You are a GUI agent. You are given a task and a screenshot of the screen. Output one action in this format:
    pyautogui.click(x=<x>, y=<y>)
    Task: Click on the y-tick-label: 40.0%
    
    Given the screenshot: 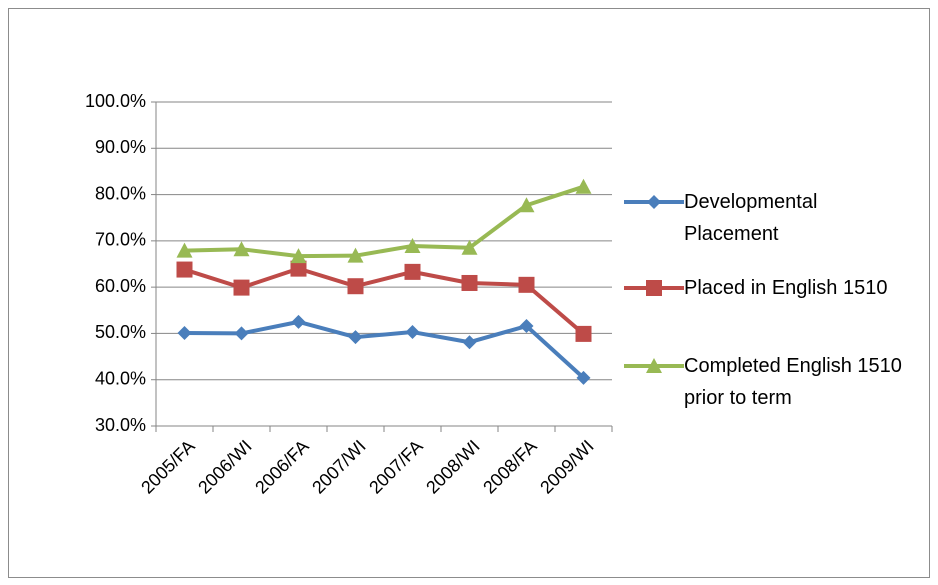 What is the action you would take?
    pyautogui.click(x=120, y=378)
    